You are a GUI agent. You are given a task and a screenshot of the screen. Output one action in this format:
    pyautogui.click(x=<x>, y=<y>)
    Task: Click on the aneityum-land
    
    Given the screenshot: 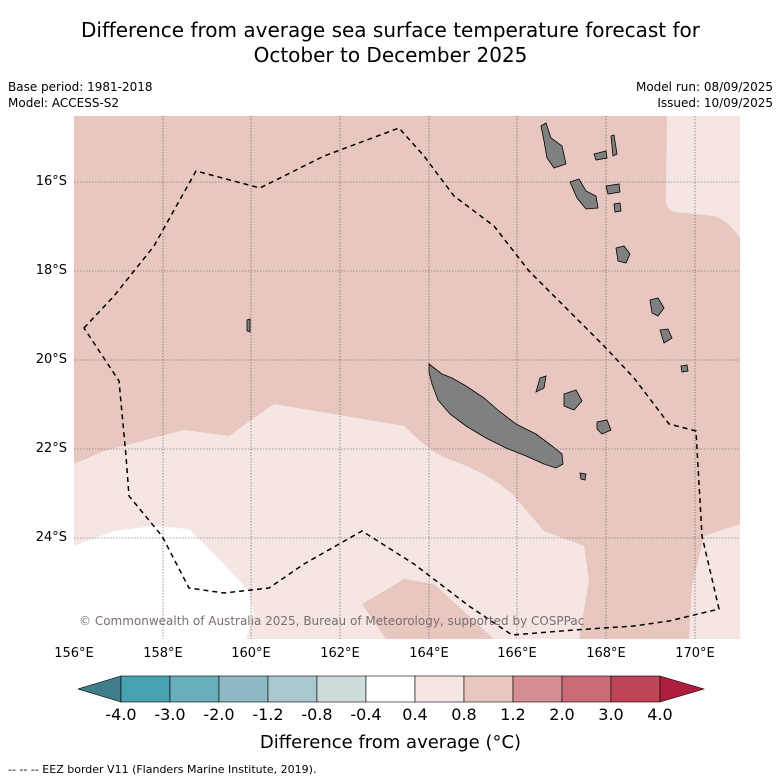 What is the action you would take?
    pyautogui.click(x=684, y=368)
    